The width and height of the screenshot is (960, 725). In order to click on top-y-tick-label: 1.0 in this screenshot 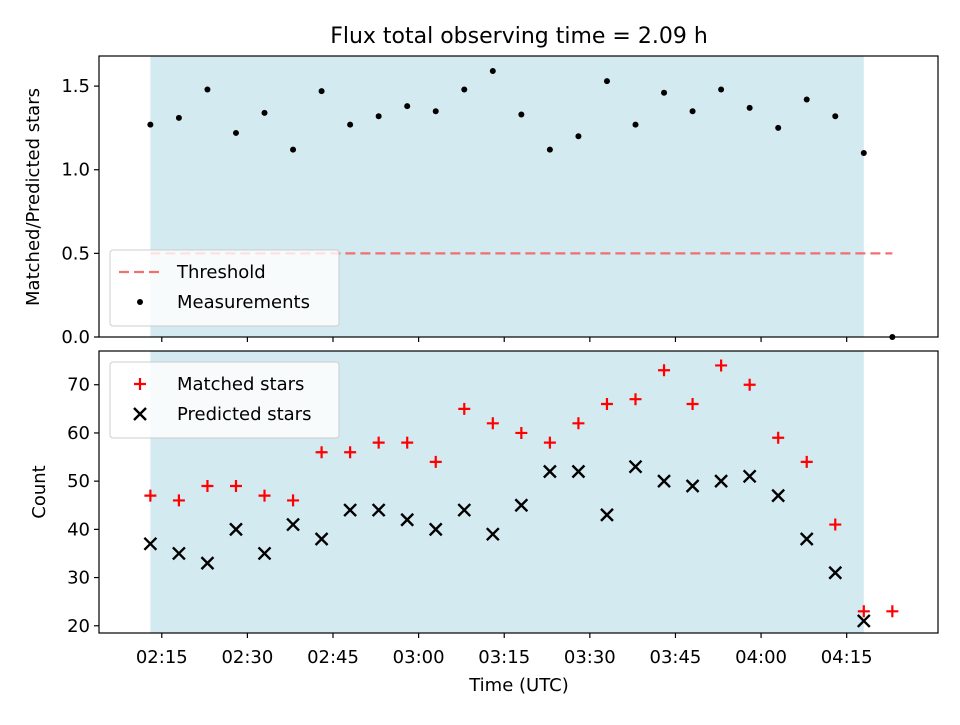, I will do `click(75, 170)`.